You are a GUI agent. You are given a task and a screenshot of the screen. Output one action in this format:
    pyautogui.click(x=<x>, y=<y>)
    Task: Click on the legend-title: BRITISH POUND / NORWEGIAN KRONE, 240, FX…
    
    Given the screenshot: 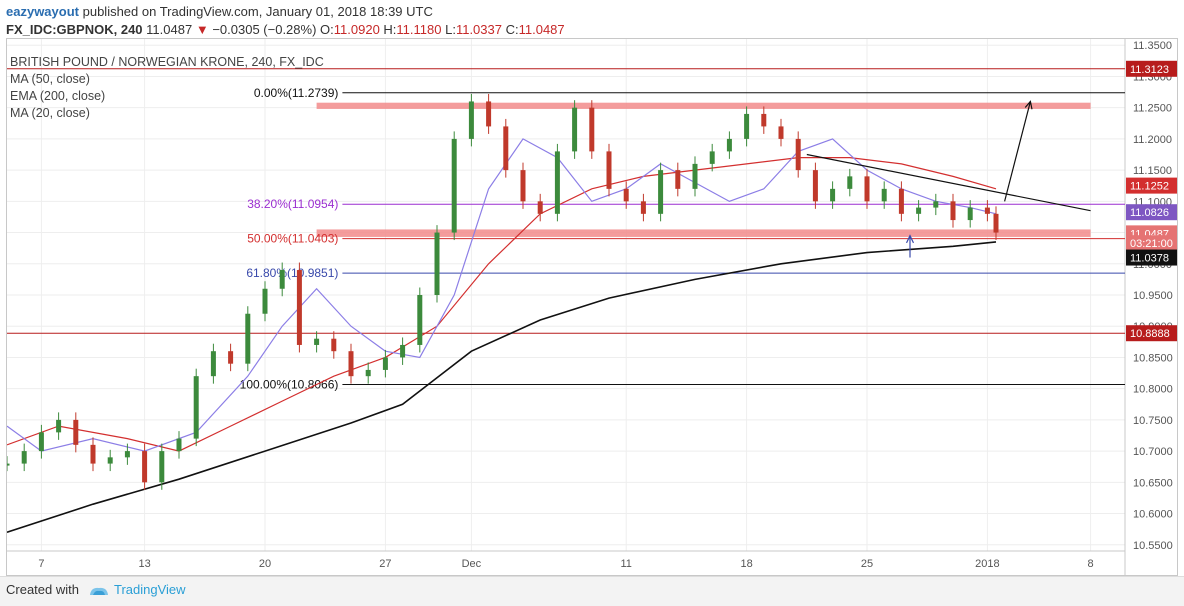 What is the action you would take?
    pyautogui.click(x=167, y=62)
    